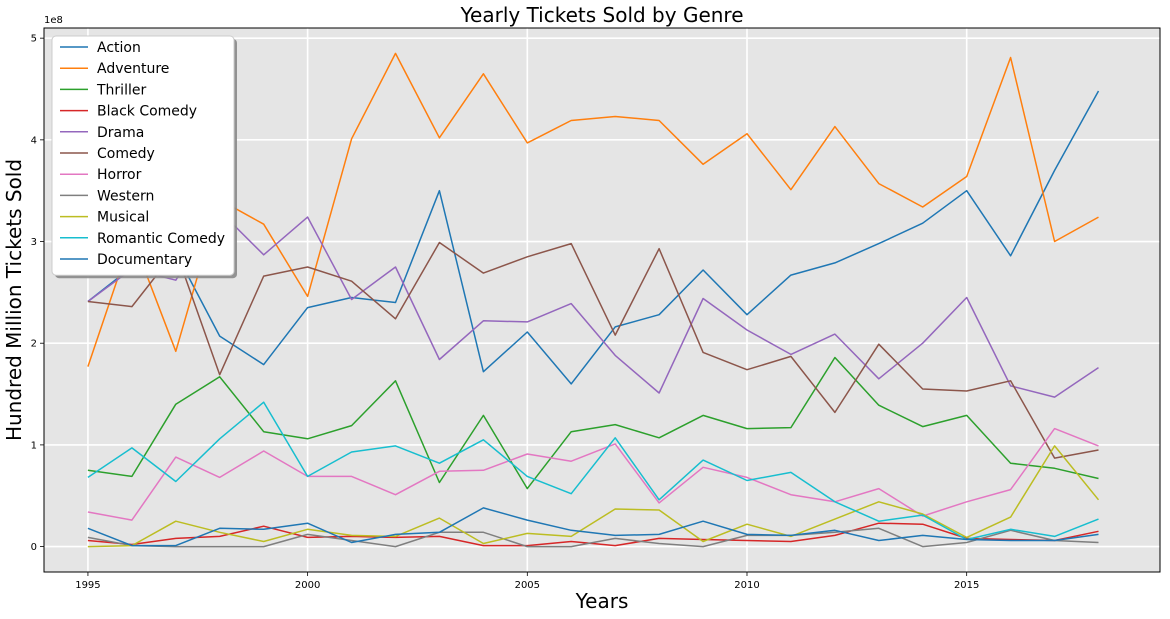 This screenshot has width=1170, height=619. What do you see at coordinates (593, 537) in the screenshot?
I see `series-line-western` at bounding box center [593, 537].